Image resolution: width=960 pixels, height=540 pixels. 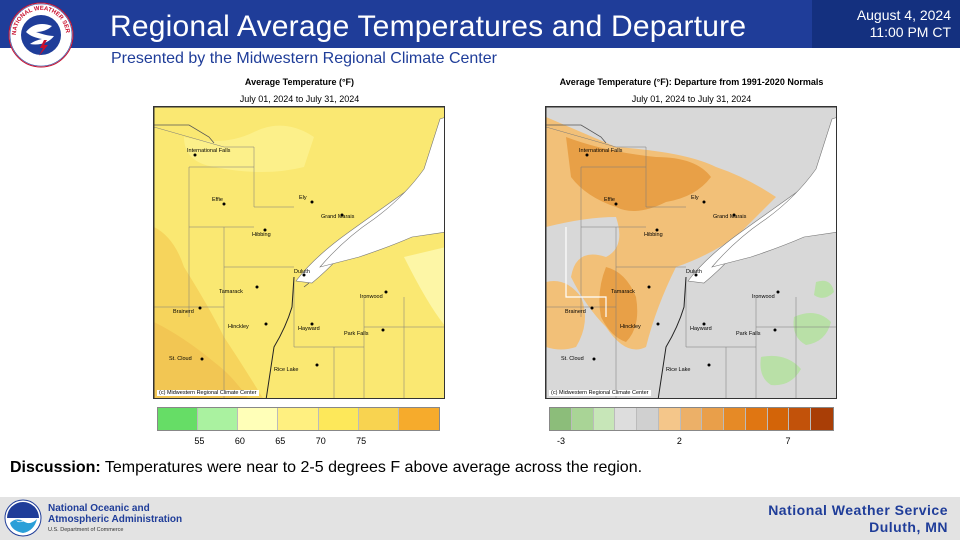 What do you see at coordinates (208, 393) in the screenshot?
I see `left-map-copyright: (c) Midwestern Regional Climate Center` at bounding box center [208, 393].